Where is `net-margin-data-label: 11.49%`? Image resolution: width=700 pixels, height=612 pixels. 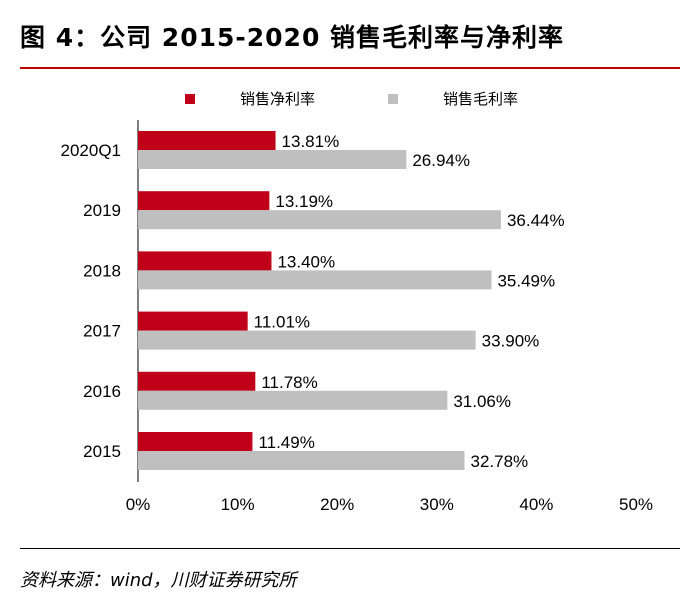 net-margin-data-label: 11.49% is located at coordinates (286, 442).